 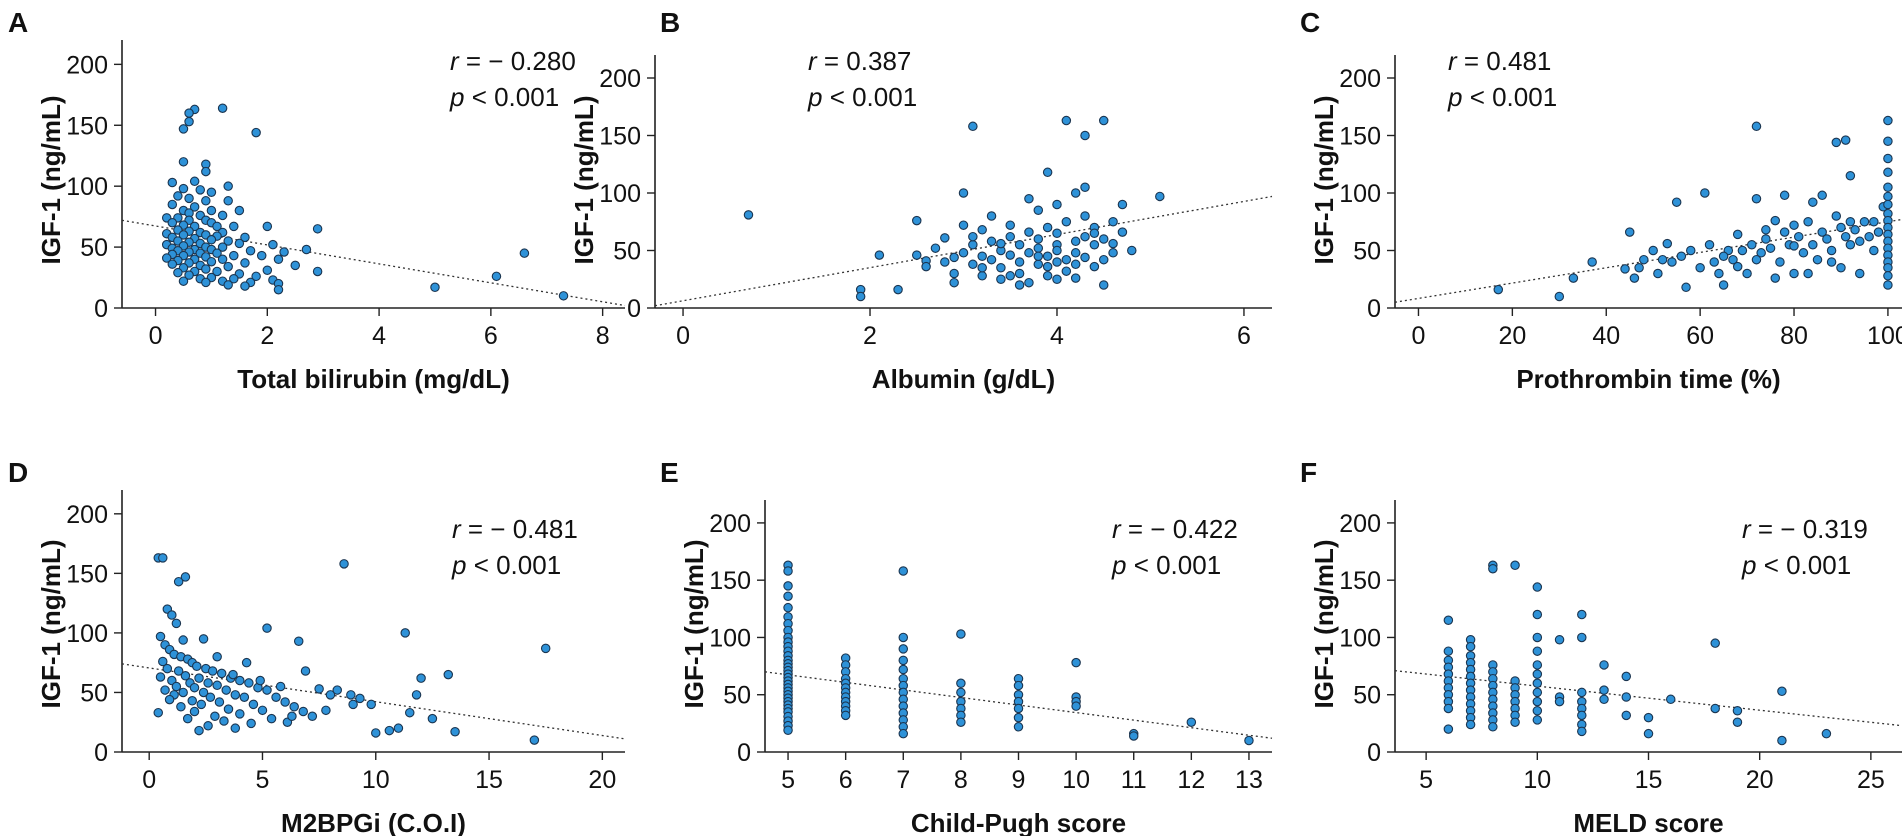 What do you see at coordinates (1249, 780) in the screenshot?
I see `x-tick-label: 13` at bounding box center [1249, 780].